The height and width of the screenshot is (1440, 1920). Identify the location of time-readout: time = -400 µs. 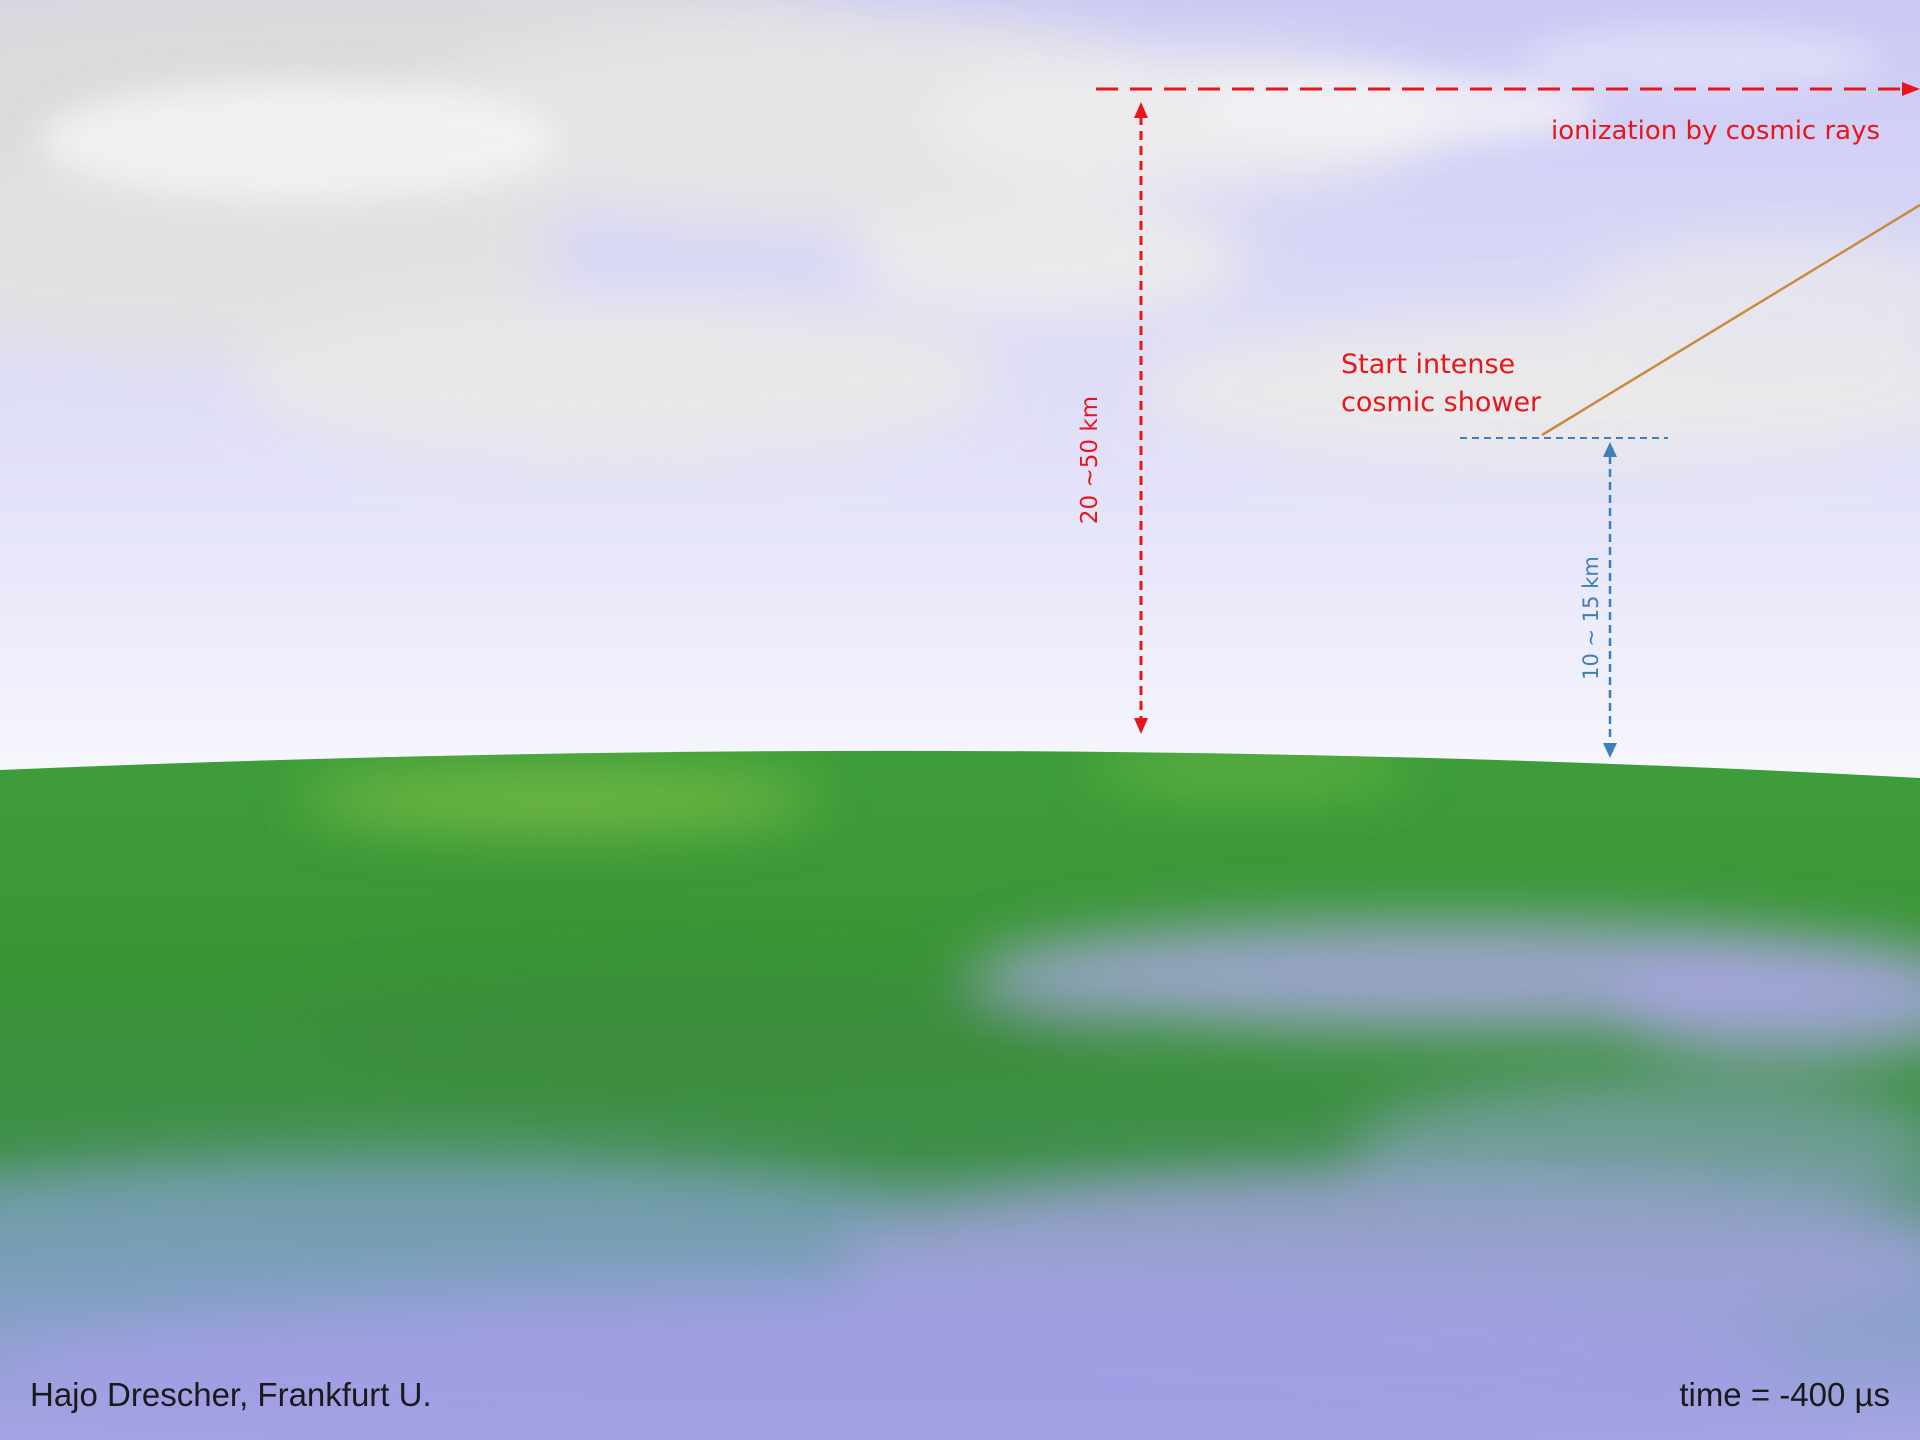
(1784, 1394).